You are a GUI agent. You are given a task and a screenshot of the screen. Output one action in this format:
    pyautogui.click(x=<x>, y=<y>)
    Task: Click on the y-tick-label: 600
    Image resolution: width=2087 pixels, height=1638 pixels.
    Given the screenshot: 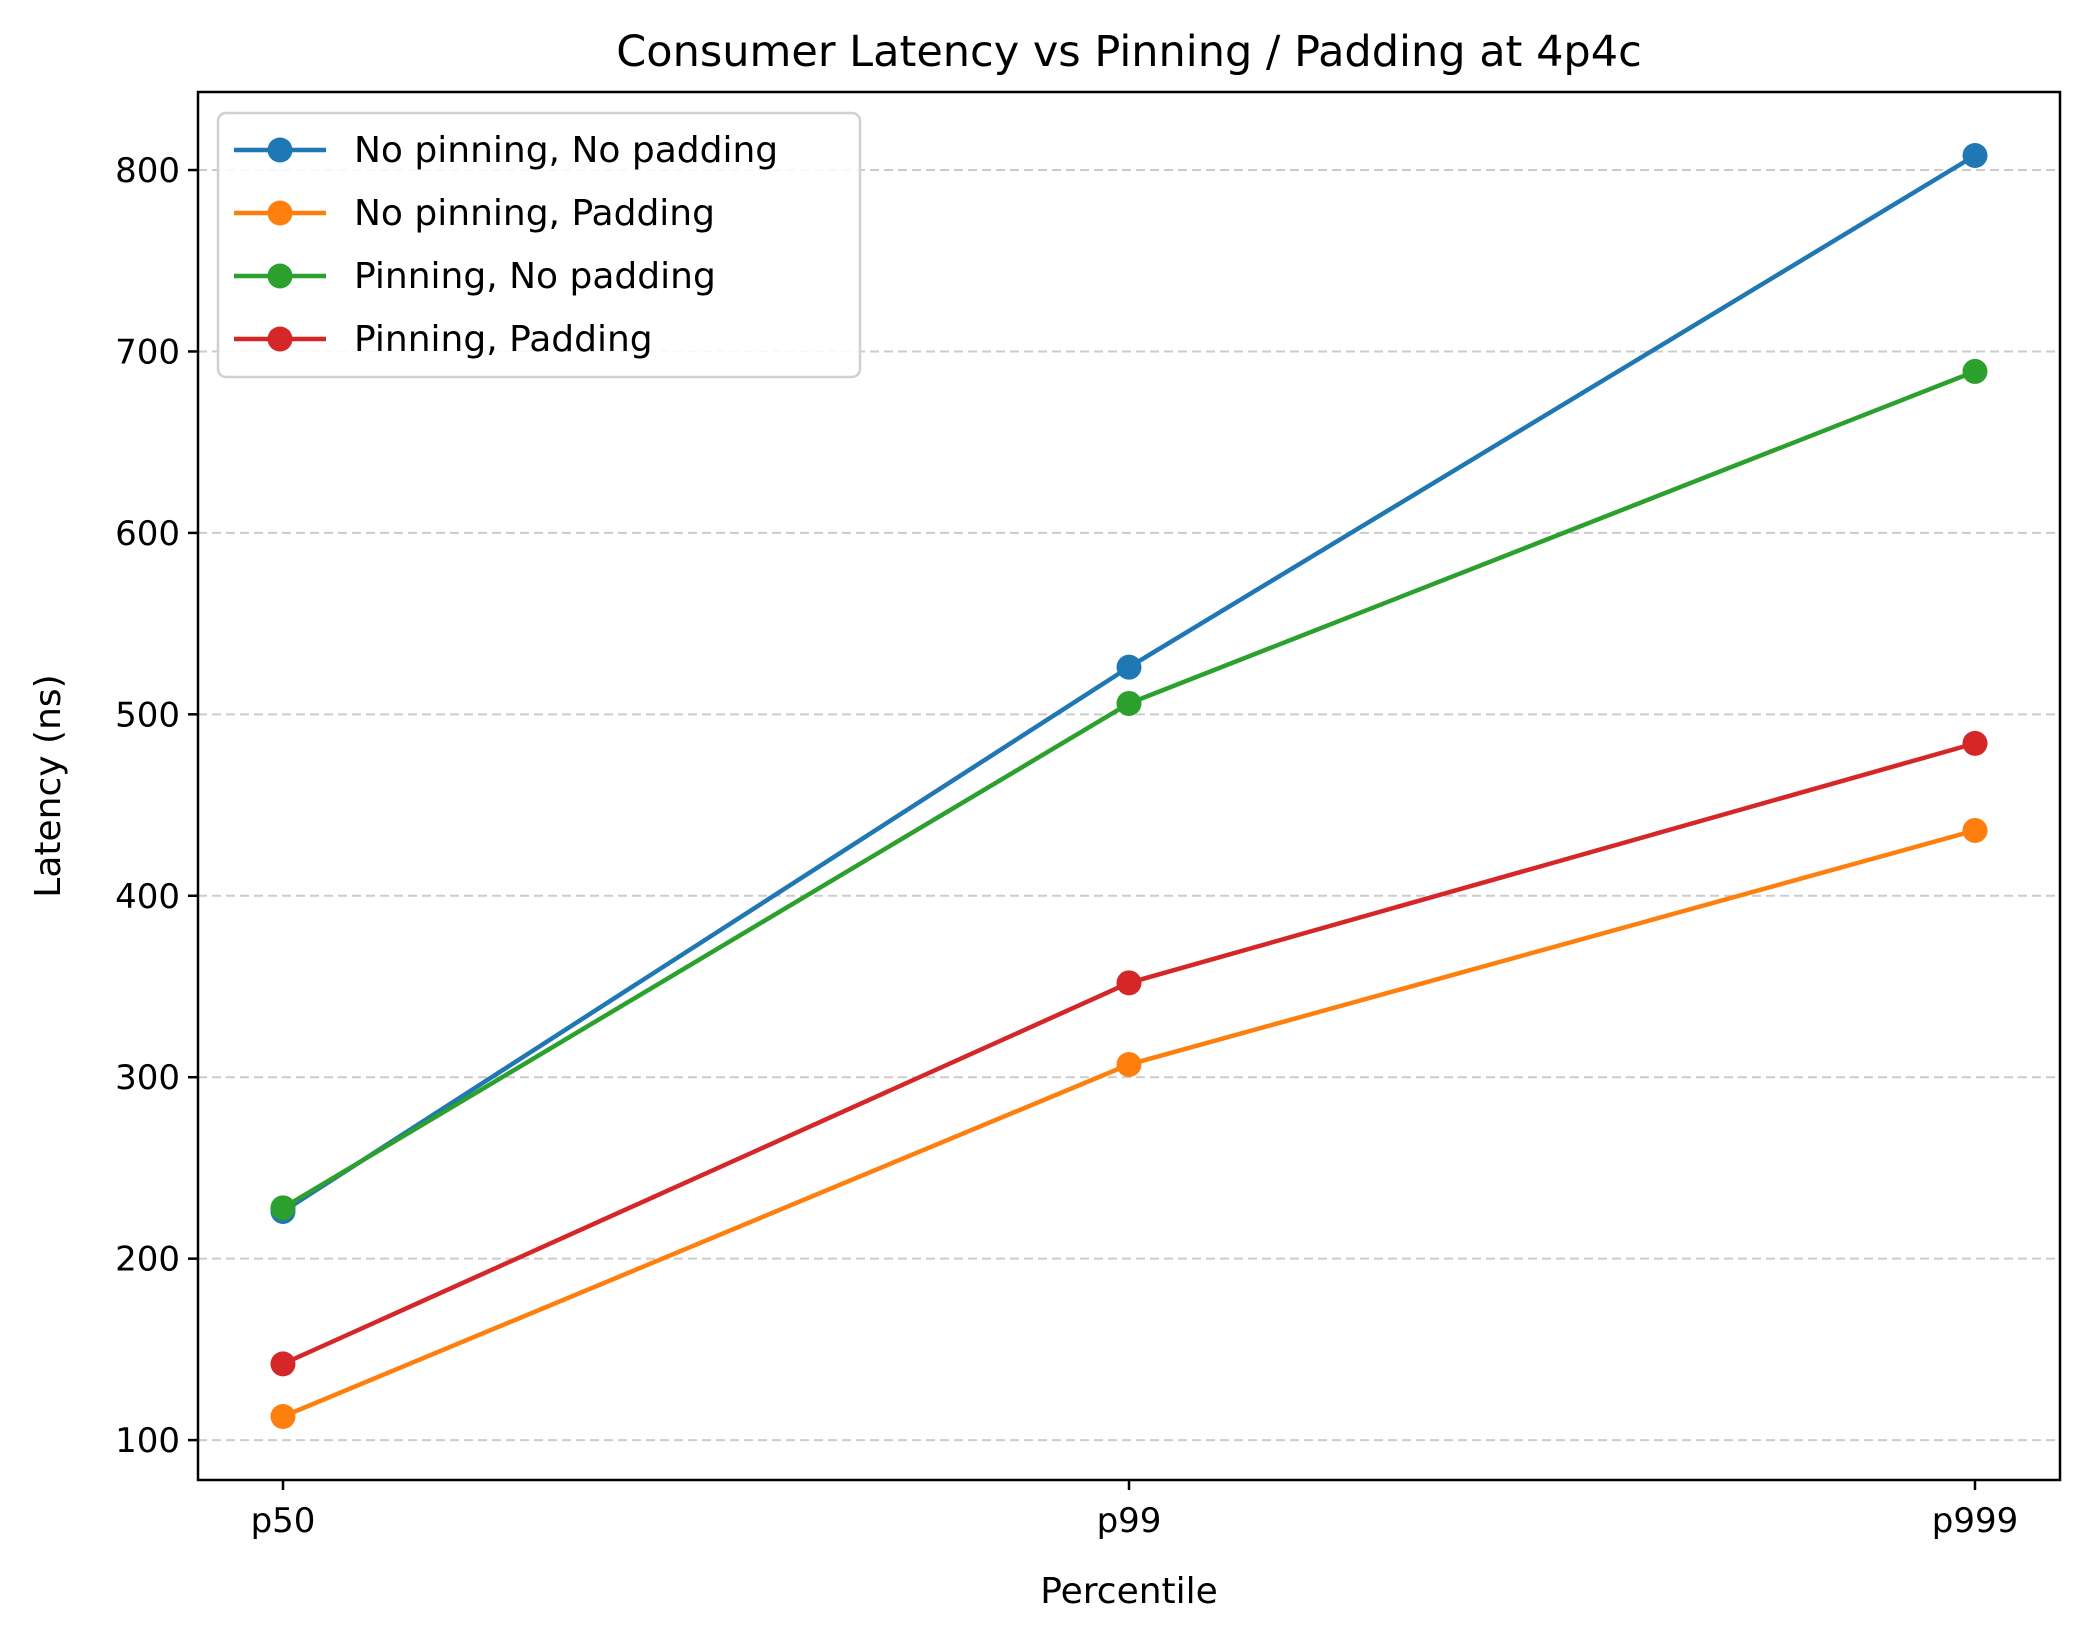 What is the action you would take?
    pyautogui.click(x=147, y=534)
    